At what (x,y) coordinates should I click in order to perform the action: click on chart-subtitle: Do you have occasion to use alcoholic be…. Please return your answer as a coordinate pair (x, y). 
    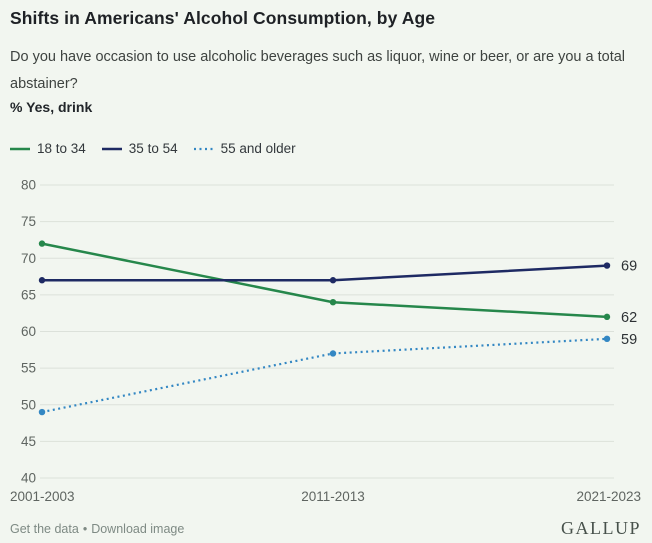
    Looking at the image, I should click on (318, 70).